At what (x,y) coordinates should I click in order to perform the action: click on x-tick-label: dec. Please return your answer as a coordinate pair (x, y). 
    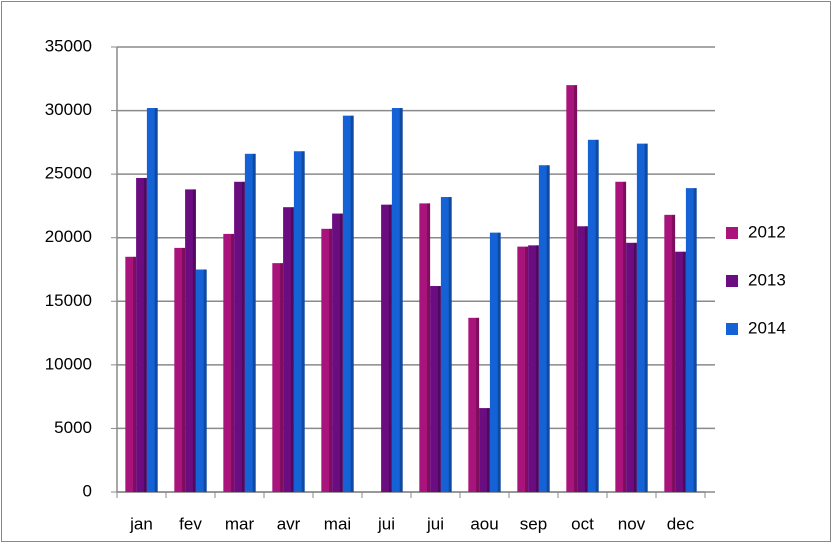
    Looking at the image, I should click on (681, 523).